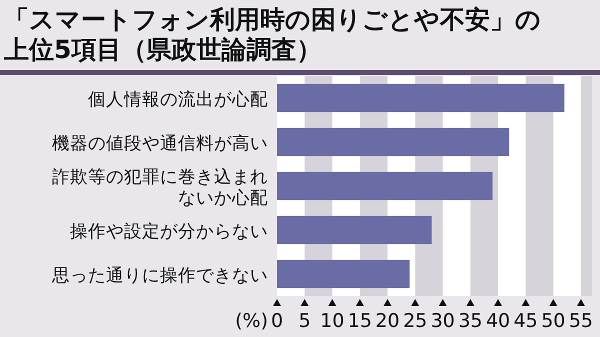 This screenshot has height=337, width=600. I want to click on tick-label: 45, so click(526, 321).